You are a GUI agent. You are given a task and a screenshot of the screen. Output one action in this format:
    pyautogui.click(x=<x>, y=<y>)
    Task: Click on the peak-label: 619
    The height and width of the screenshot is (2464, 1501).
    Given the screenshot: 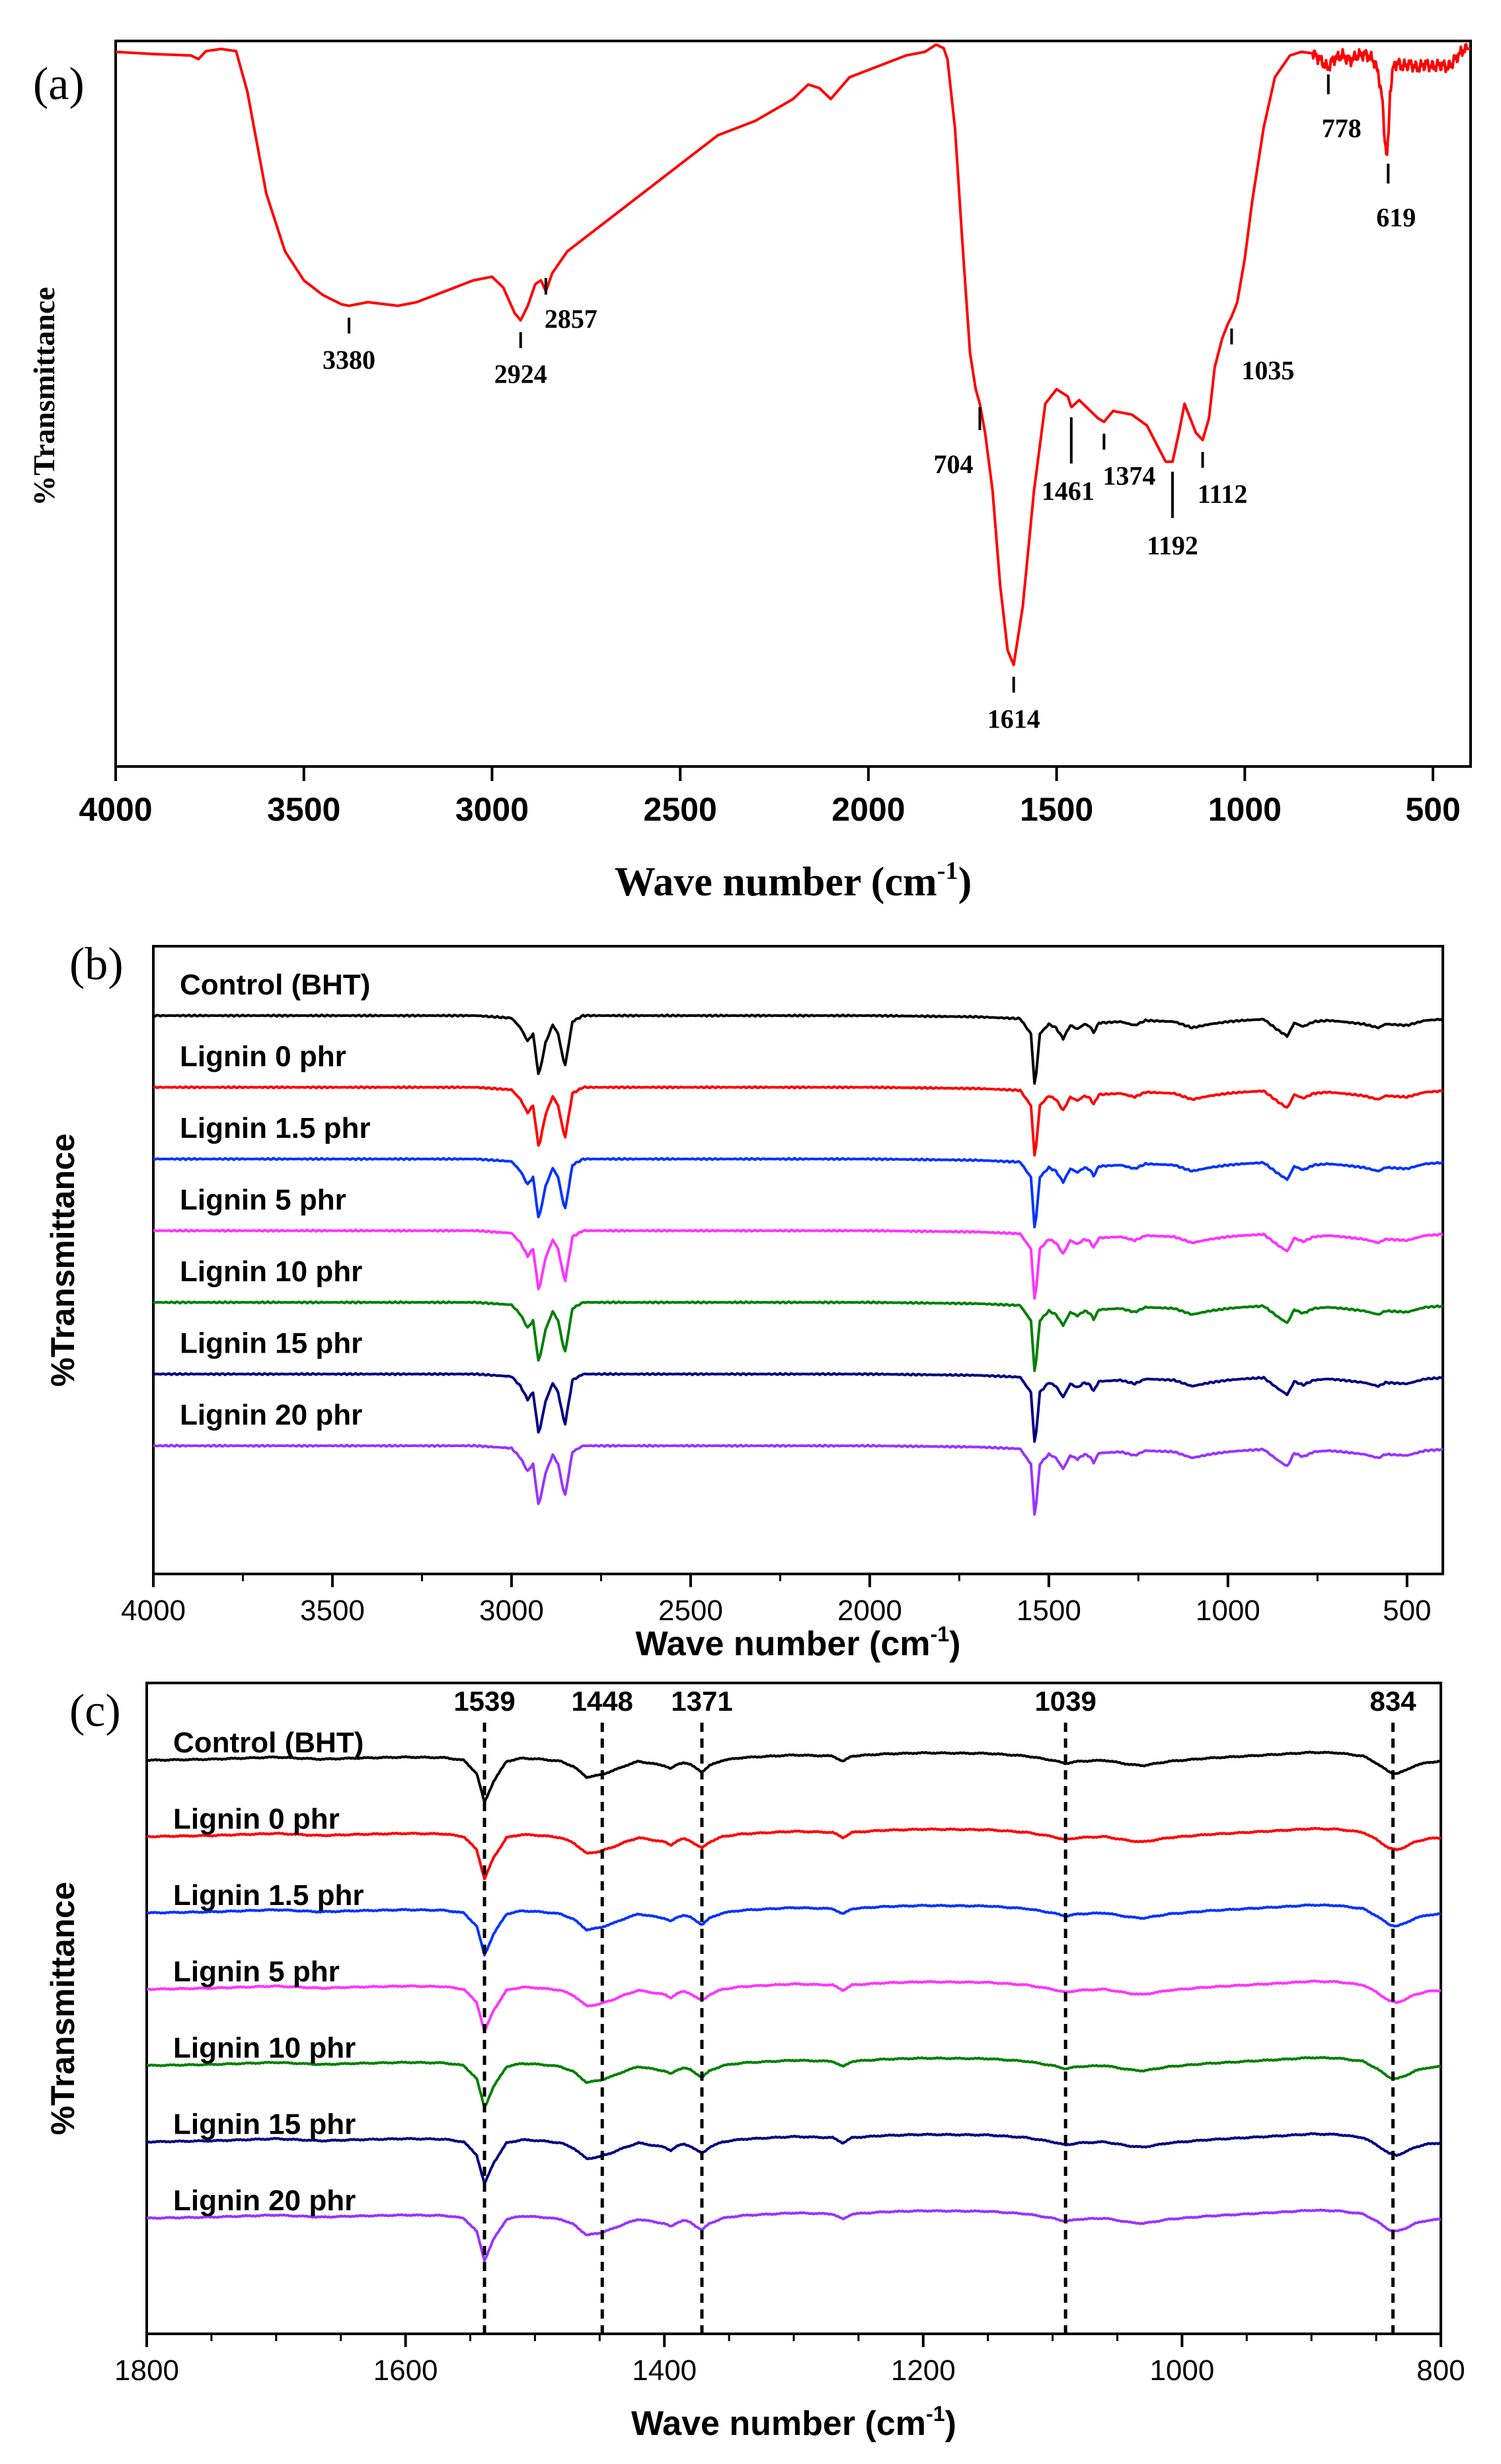 What is the action you would take?
    pyautogui.click(x=1396, y=218)
    